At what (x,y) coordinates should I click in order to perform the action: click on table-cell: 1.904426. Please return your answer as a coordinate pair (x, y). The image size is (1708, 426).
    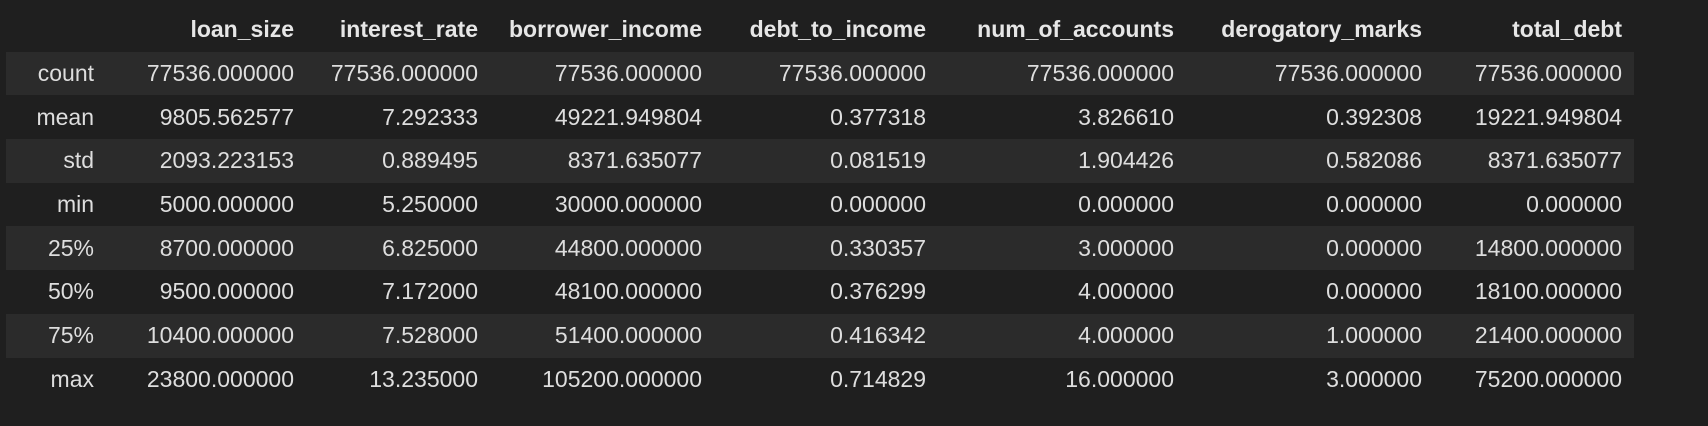
    Looking at the image, I should click on (1126, 160).